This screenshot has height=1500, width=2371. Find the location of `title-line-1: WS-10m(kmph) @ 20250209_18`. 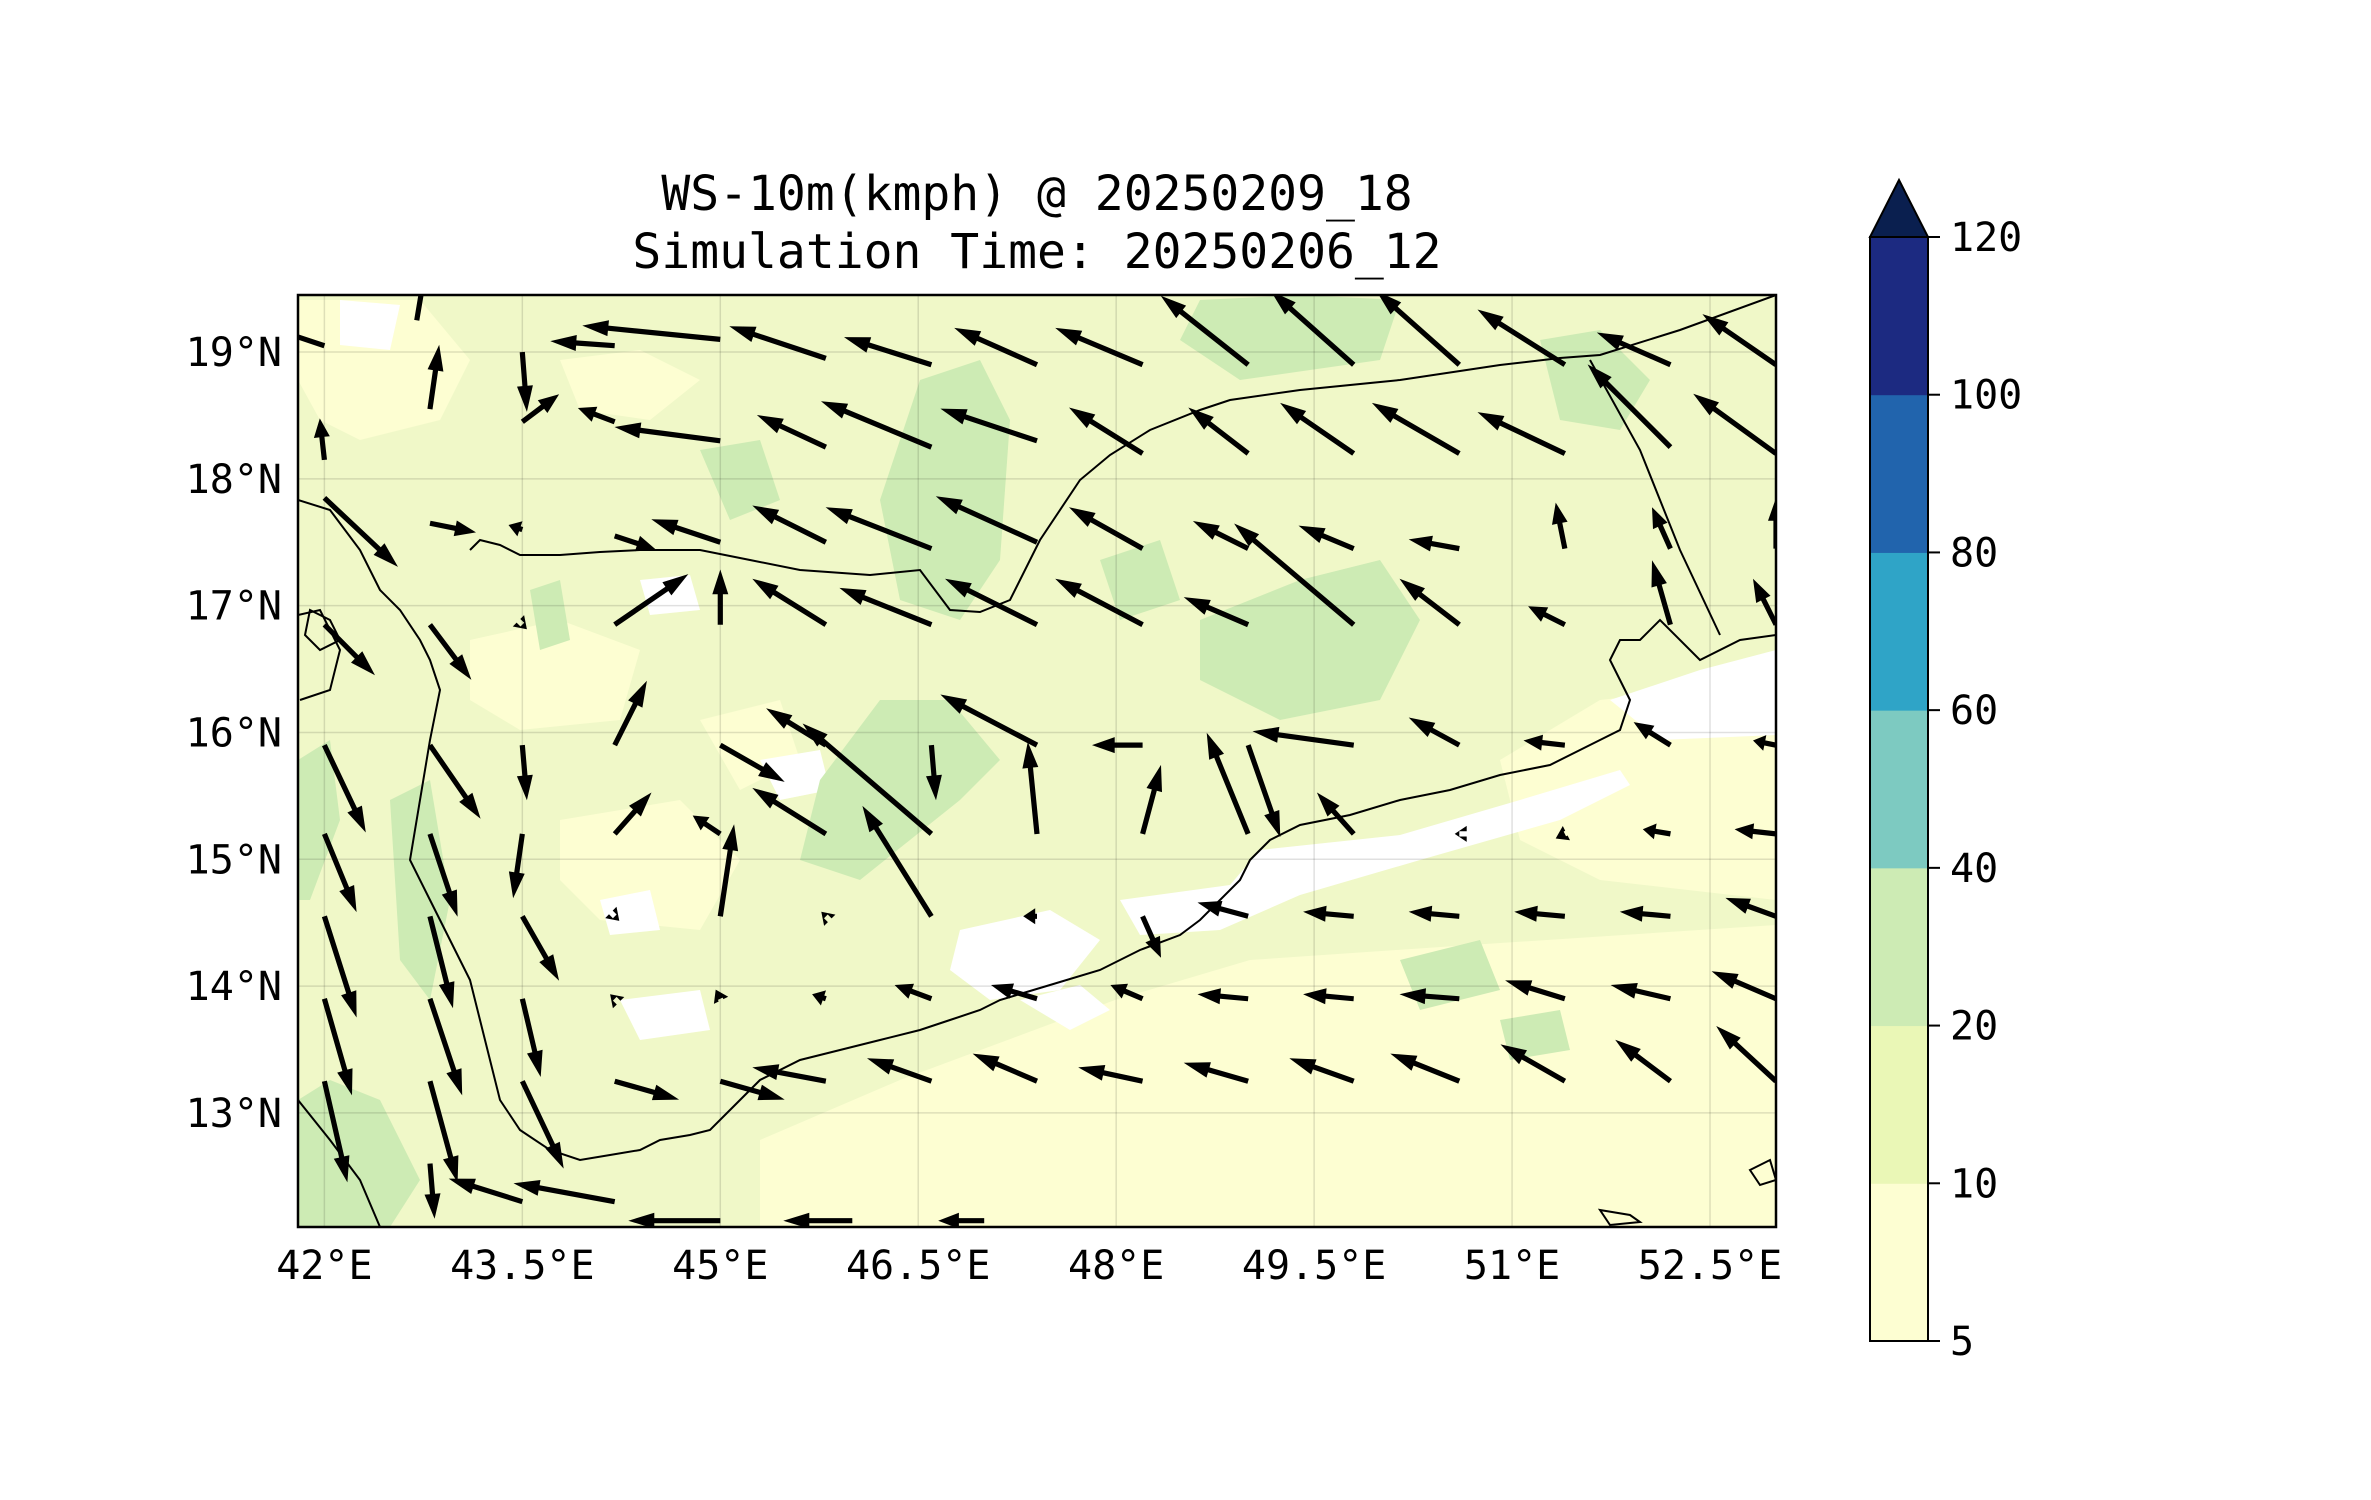

title-line-1: WS-10m(kmph) @ 20250209_18 is located at coordinates (1036, 194).